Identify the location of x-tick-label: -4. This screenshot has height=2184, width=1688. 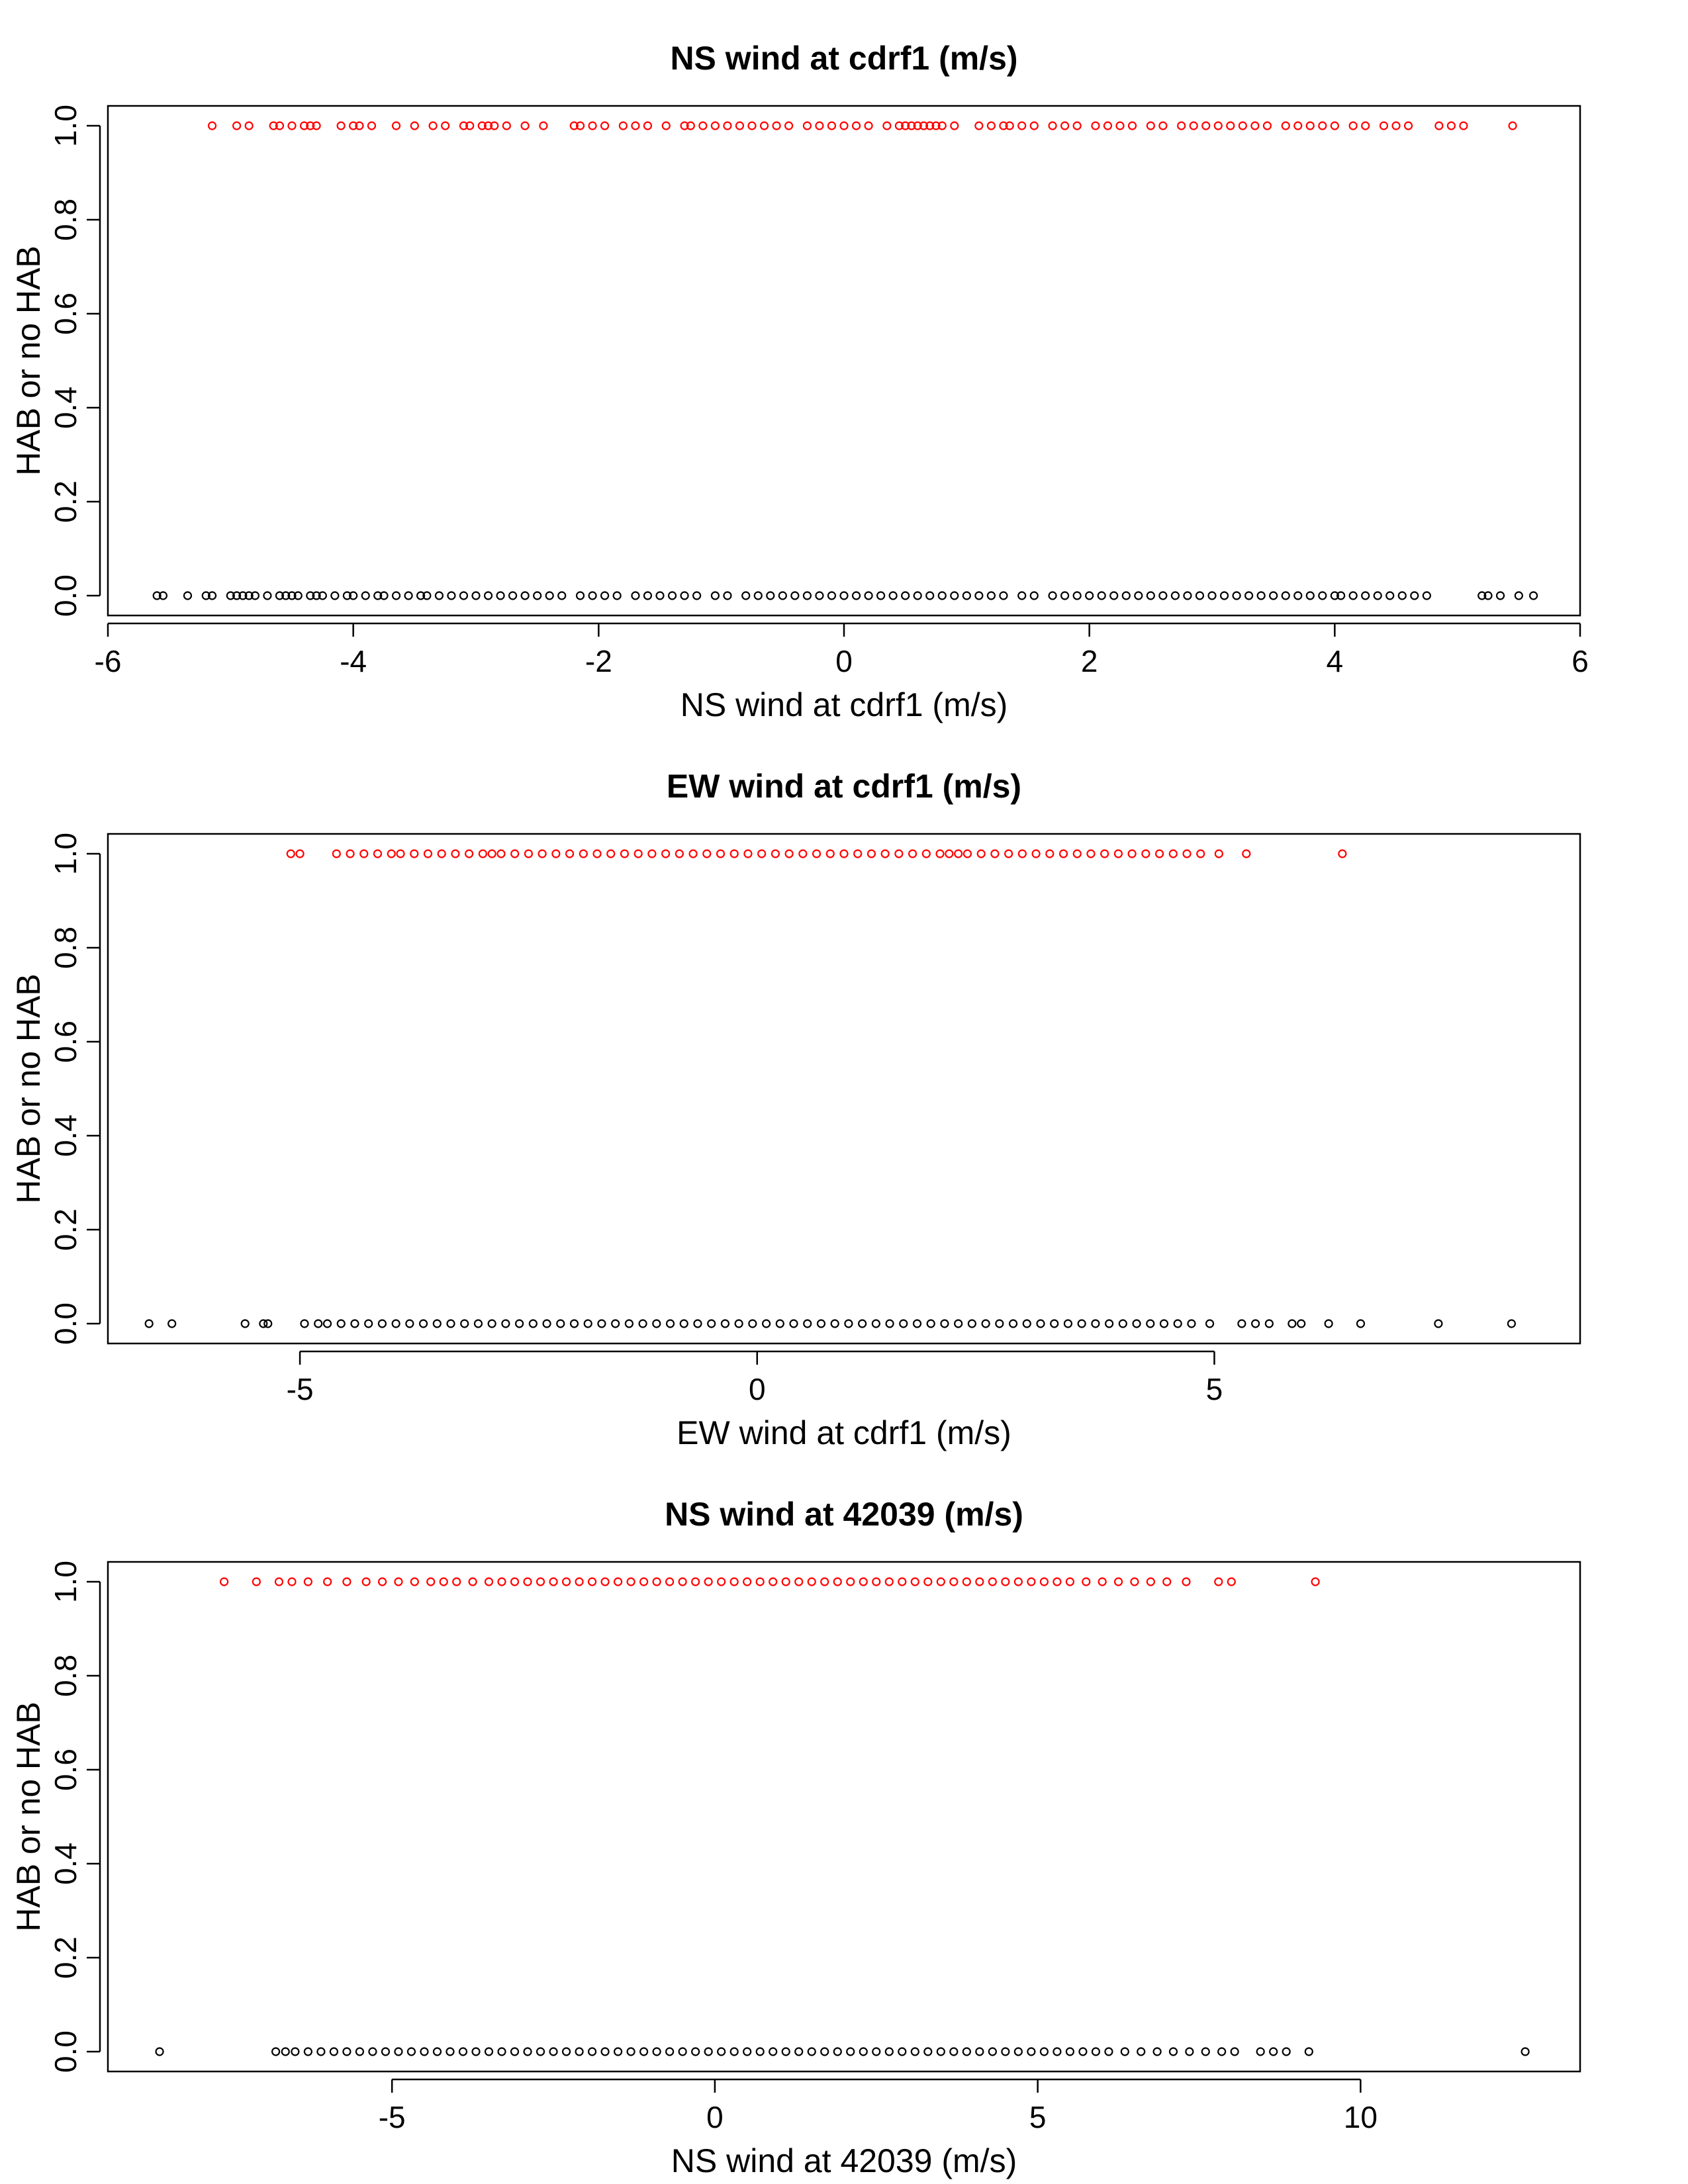
(353, 661).